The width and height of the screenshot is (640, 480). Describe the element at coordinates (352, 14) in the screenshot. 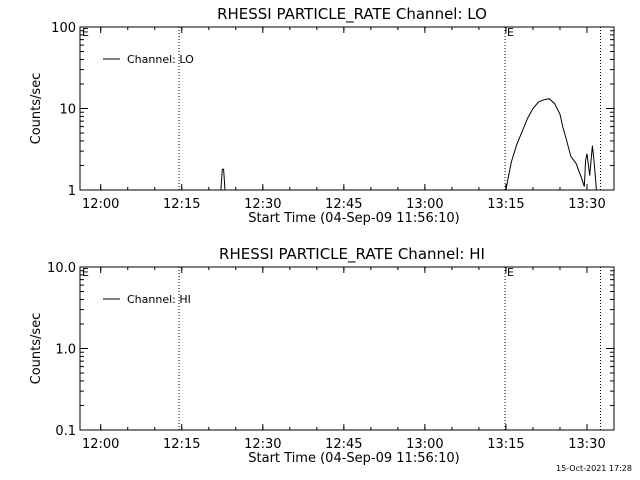

I see `panel1-chart-title: RHESSI PARTICLE_RATE Channel: LO` at that location.